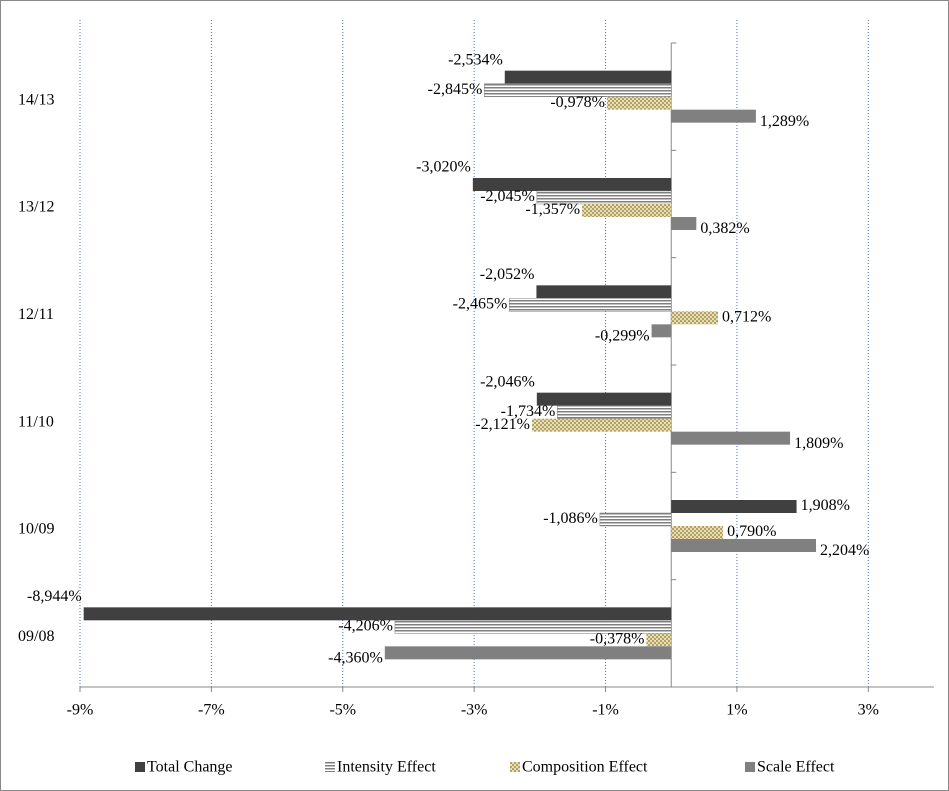  What do you see at coordinates (54, 596) in the screenshot?
I see `value-label: -8,944%` at bounding box center [54, 596].